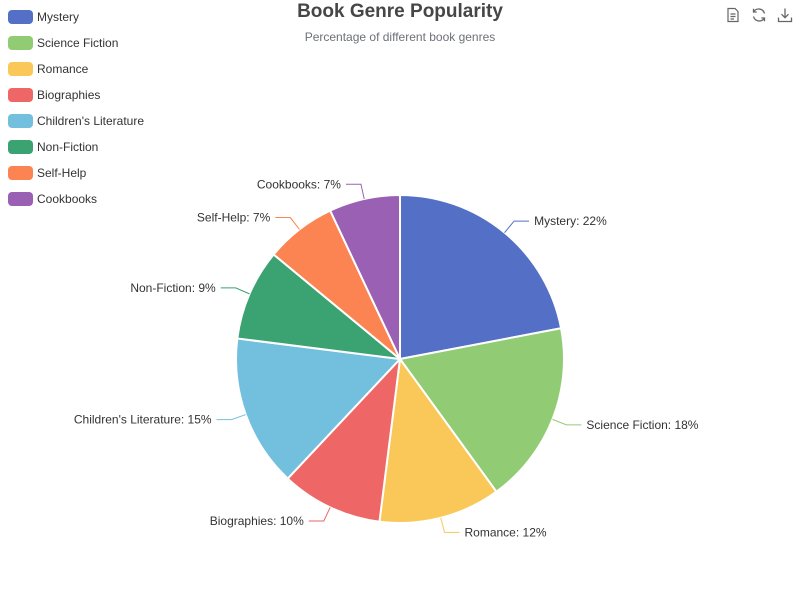 This screenshot has height=600, width=800. Describe the element at coordinates (319, 514) in the screenshot. I see `label-line-biographies` at that location.